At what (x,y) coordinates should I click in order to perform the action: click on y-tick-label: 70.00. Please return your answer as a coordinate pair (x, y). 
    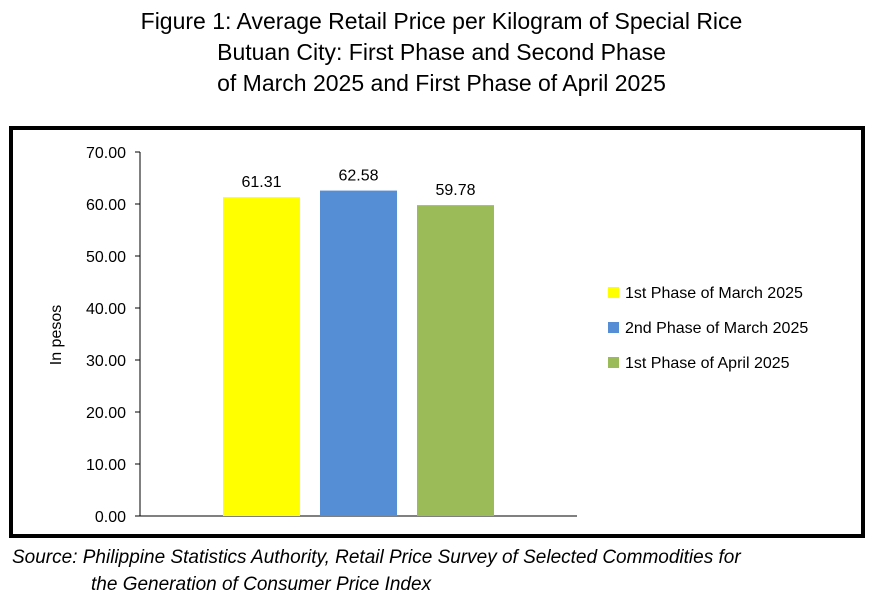
    Looking at the image, I should click on (106, 153).